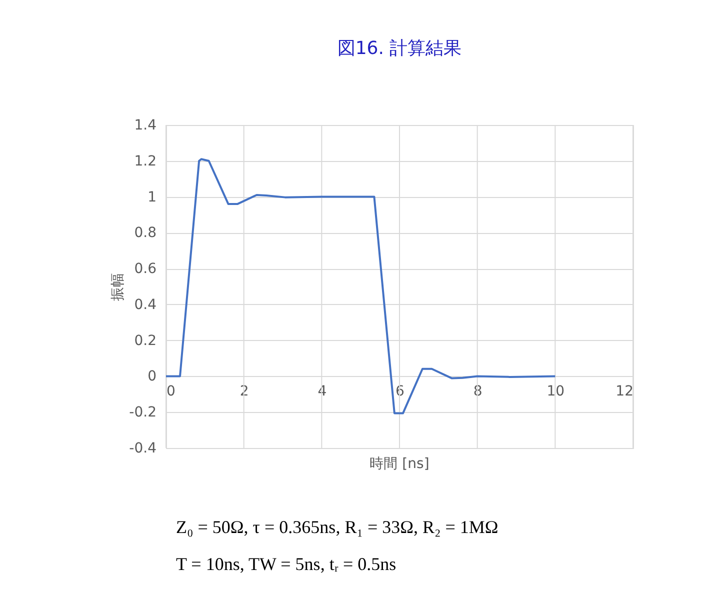 This screenshot has width=714, height=601. I want to click on y-tick-label: 0.2, so click(145, 340).